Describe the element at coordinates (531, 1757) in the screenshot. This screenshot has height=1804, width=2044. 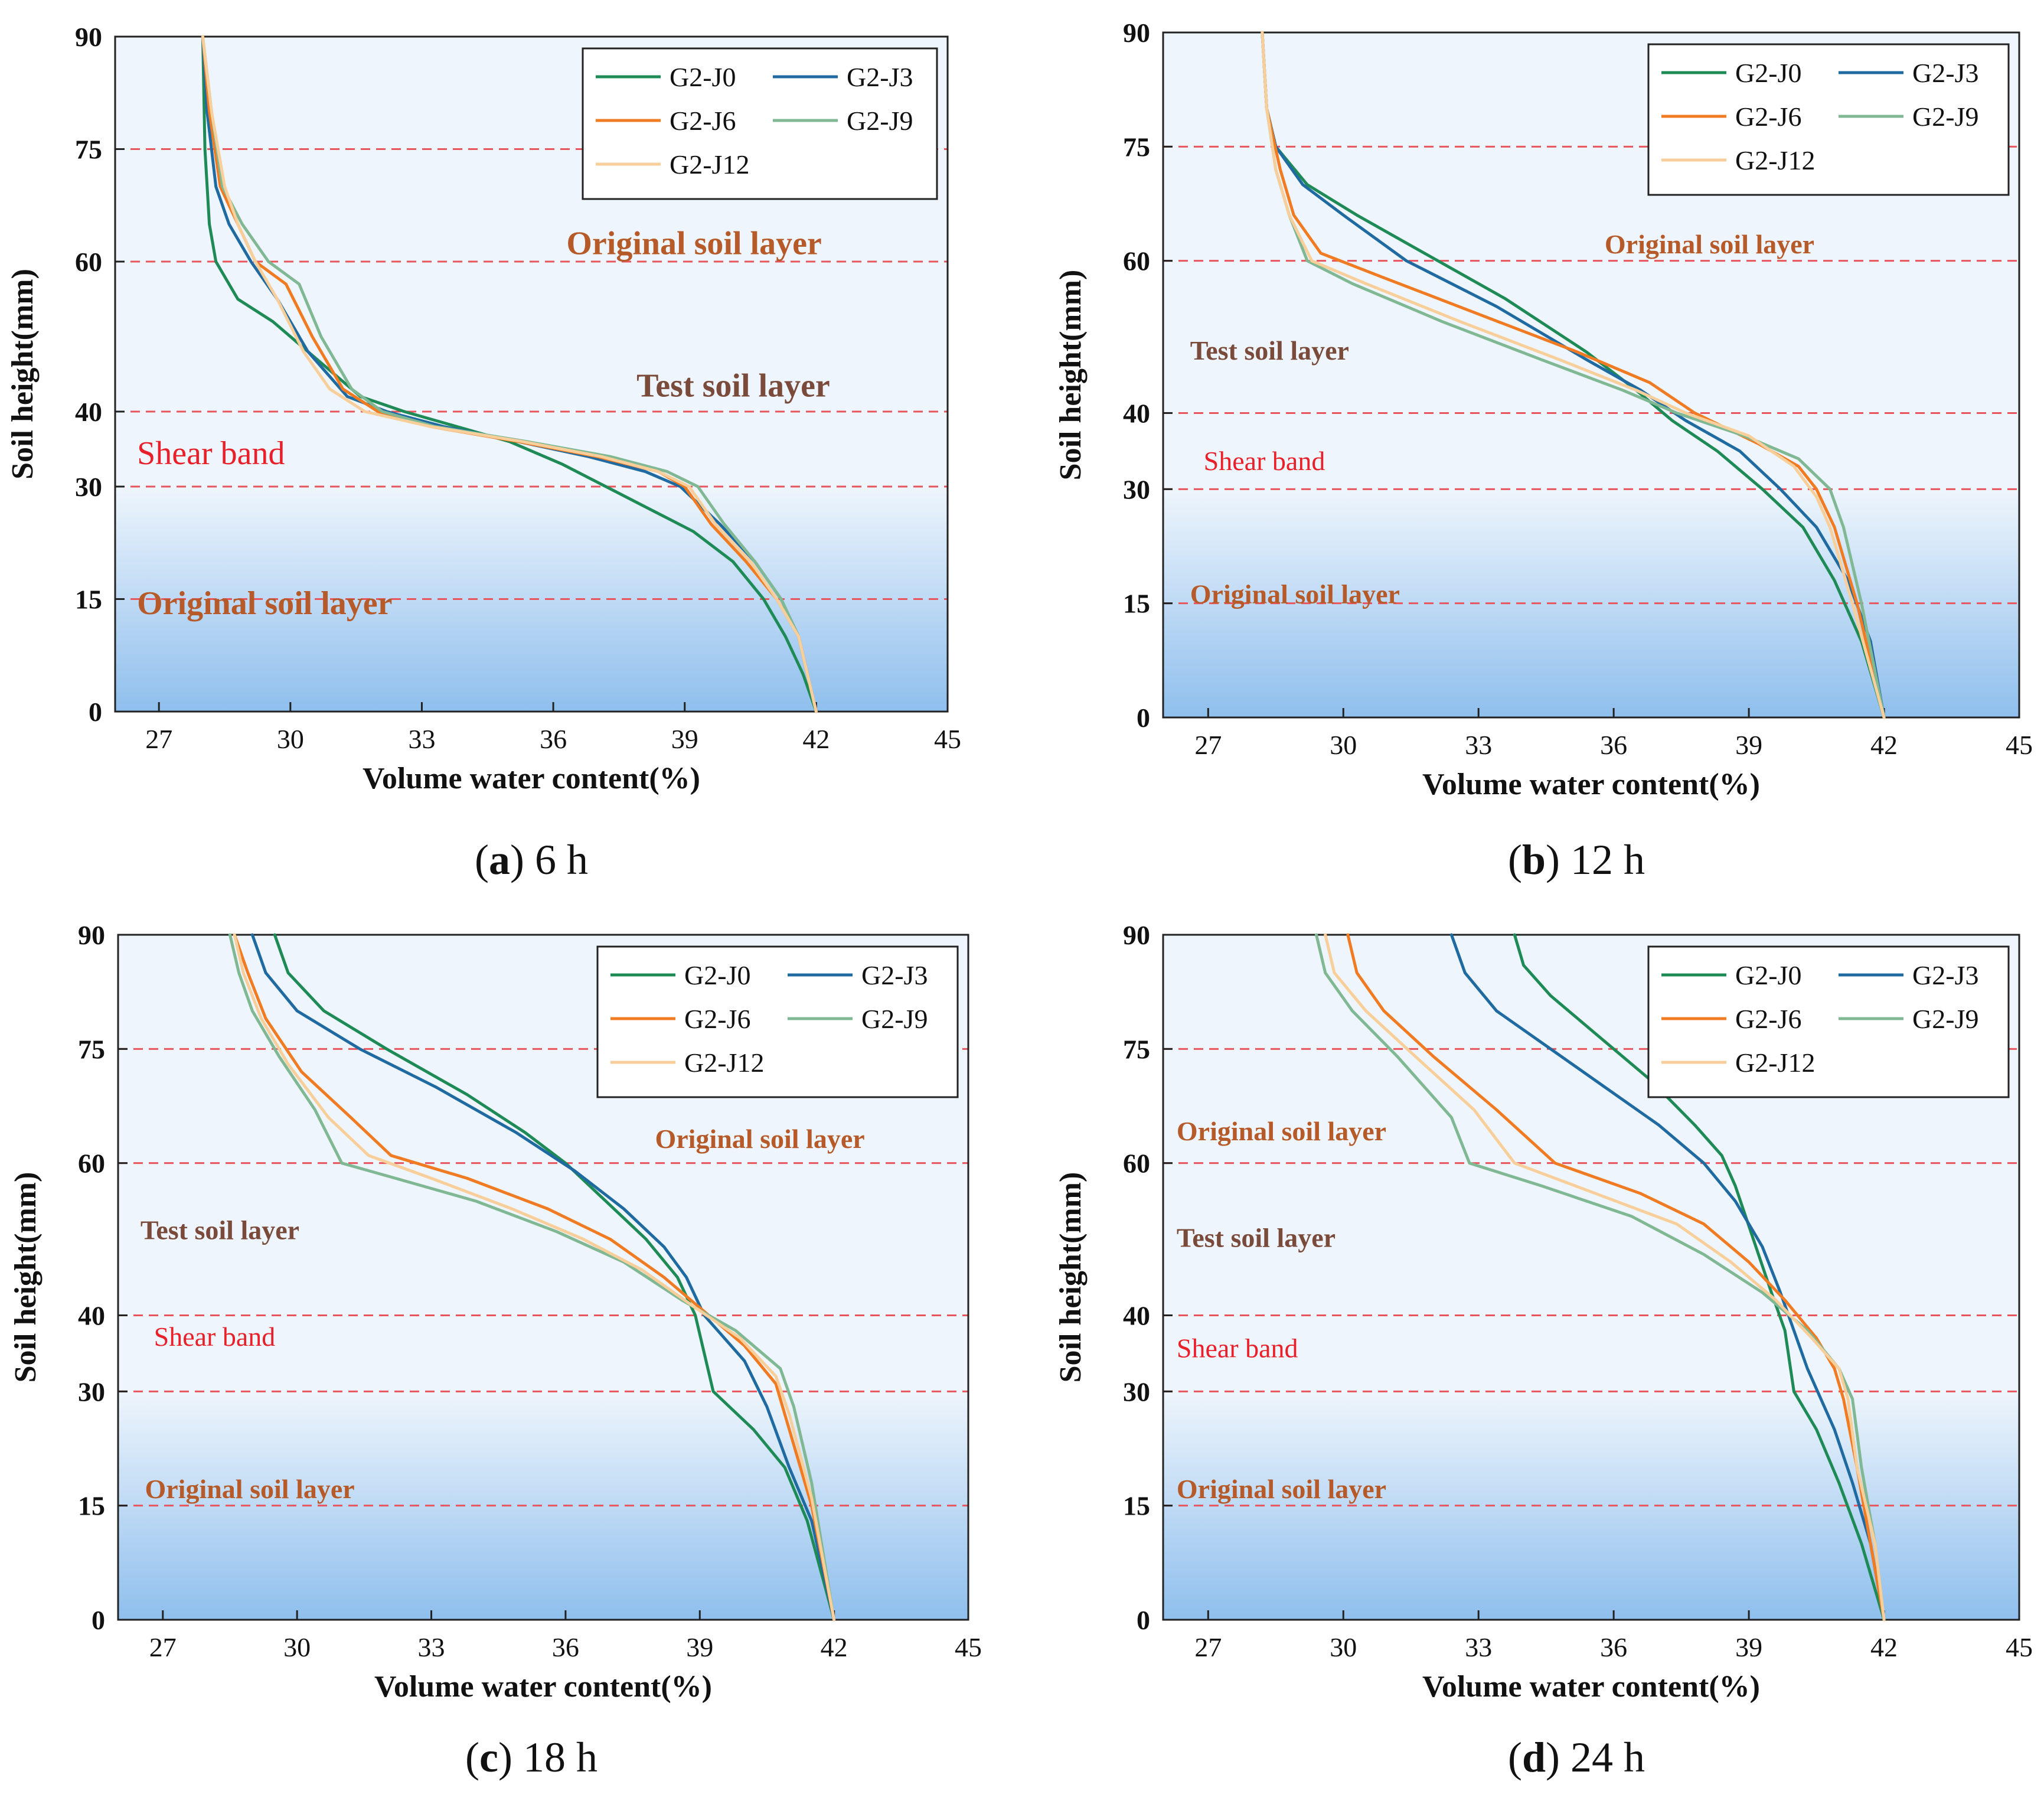
I see `panel-caption: (c) 18 h` at that location.